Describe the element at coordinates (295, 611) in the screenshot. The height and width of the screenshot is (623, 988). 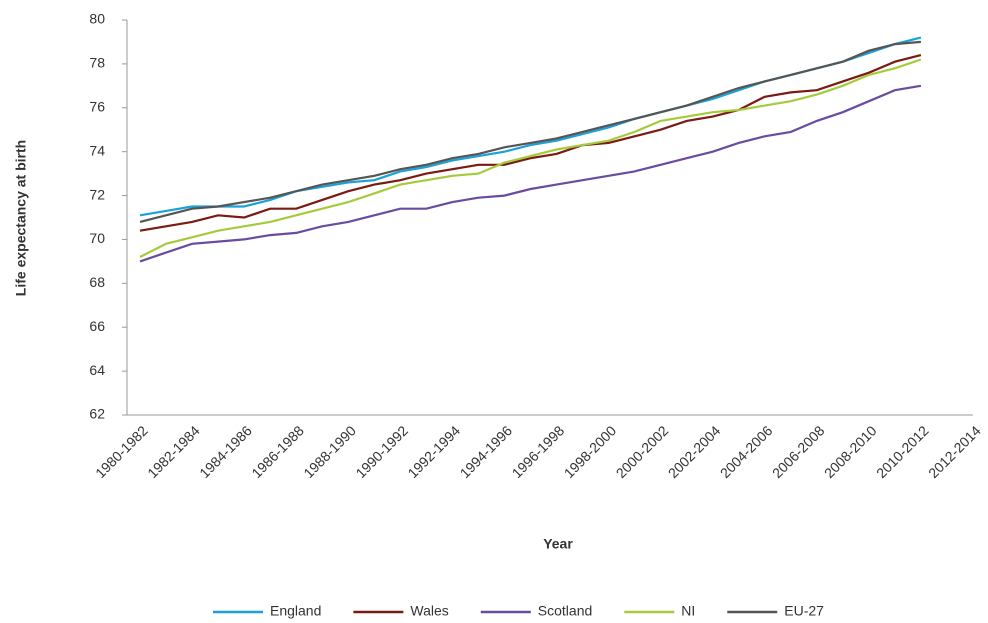
I see `legend-label: England` at that location.